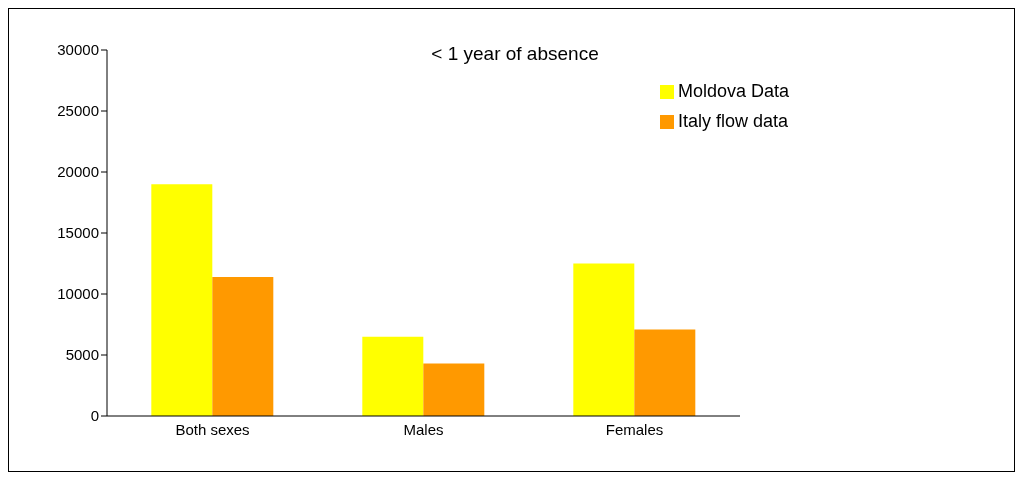 This screenshot has width=1023, height=482. I want to click on legend-label: Italy flow data, so click(733, 121).